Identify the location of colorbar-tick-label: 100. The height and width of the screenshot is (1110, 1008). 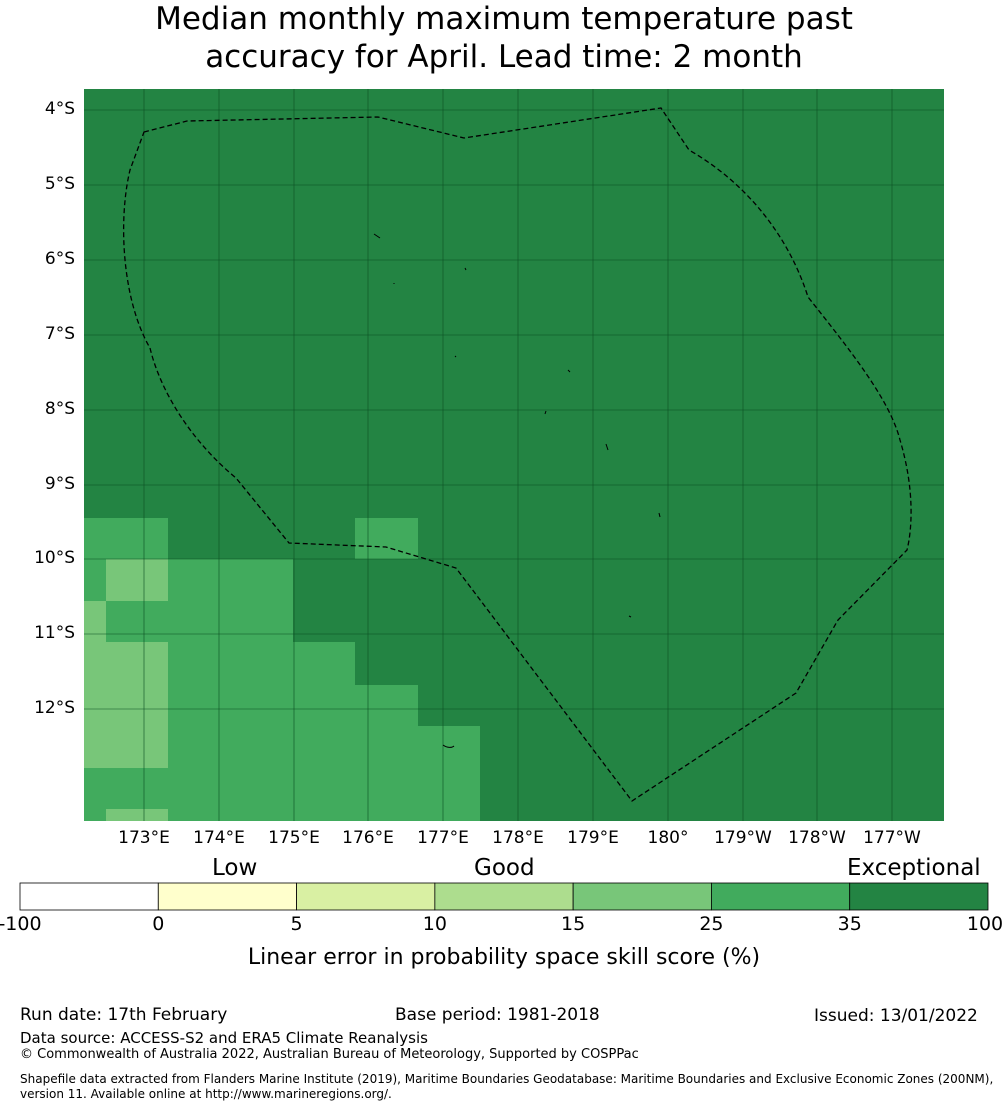
(985, 924).